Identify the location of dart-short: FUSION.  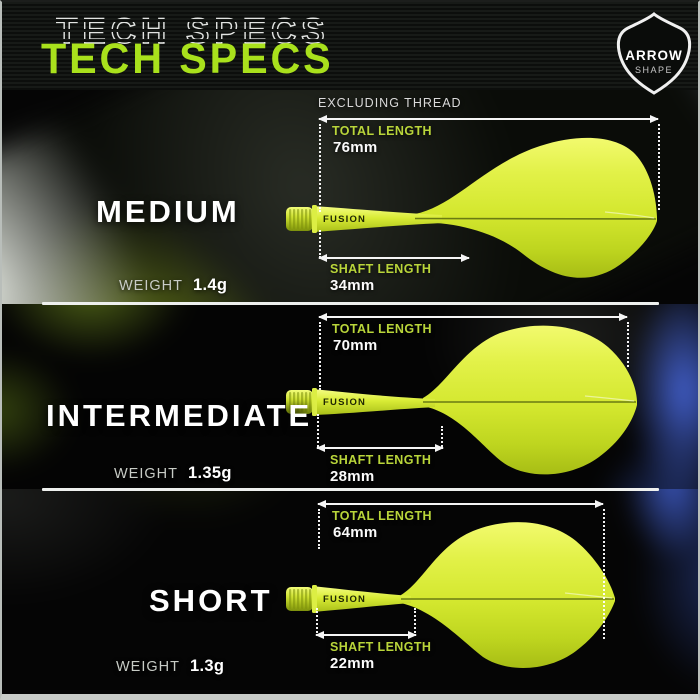
(450, 595).